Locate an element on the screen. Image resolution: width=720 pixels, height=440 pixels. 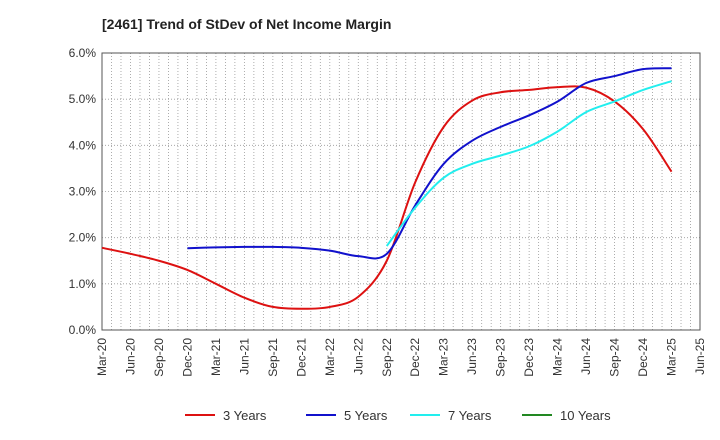
legend: 3 Years 5 Years 7 Years 10 Years is located at coordinates (398, 415).